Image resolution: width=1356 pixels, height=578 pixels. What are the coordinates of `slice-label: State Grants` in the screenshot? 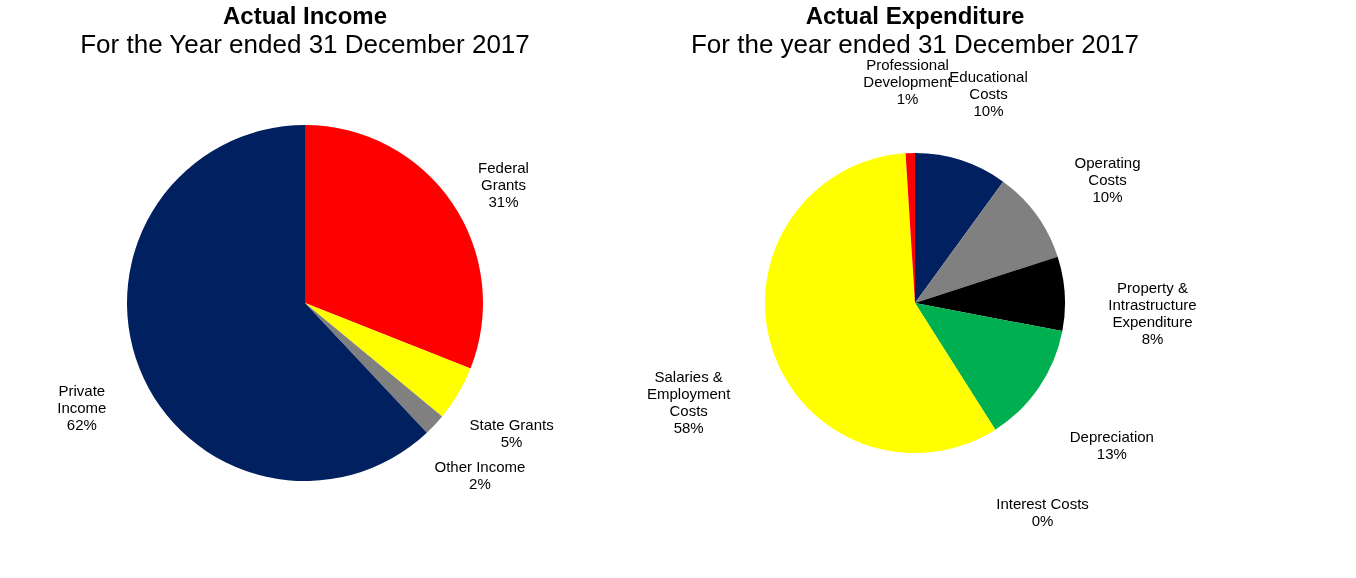 It's located at (511, 425).